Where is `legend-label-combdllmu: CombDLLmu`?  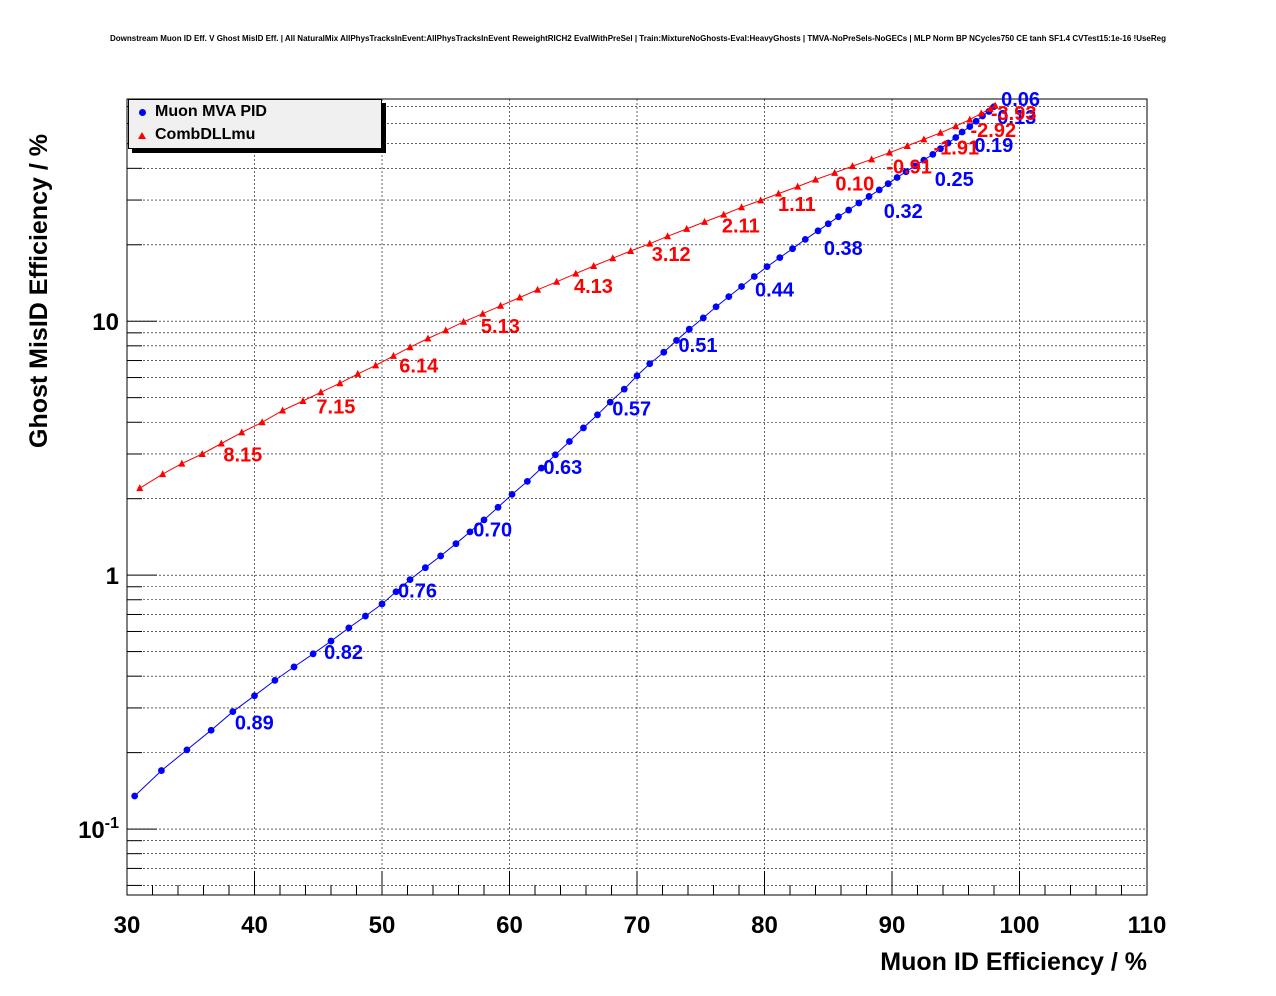 legend-label-combdllmu: CombDLLmu is located at coordinates (205, 134).